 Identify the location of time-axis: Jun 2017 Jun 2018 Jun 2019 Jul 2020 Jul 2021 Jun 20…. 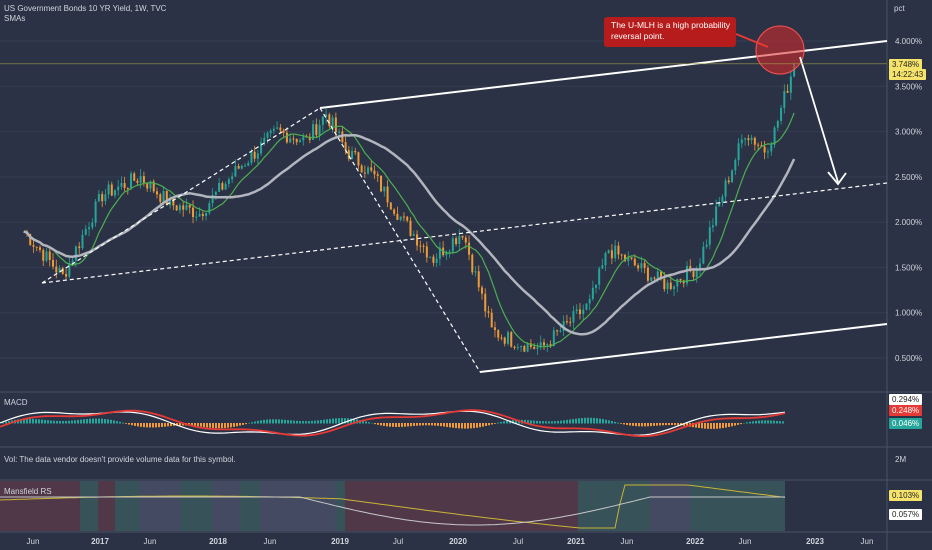
(450, 541).